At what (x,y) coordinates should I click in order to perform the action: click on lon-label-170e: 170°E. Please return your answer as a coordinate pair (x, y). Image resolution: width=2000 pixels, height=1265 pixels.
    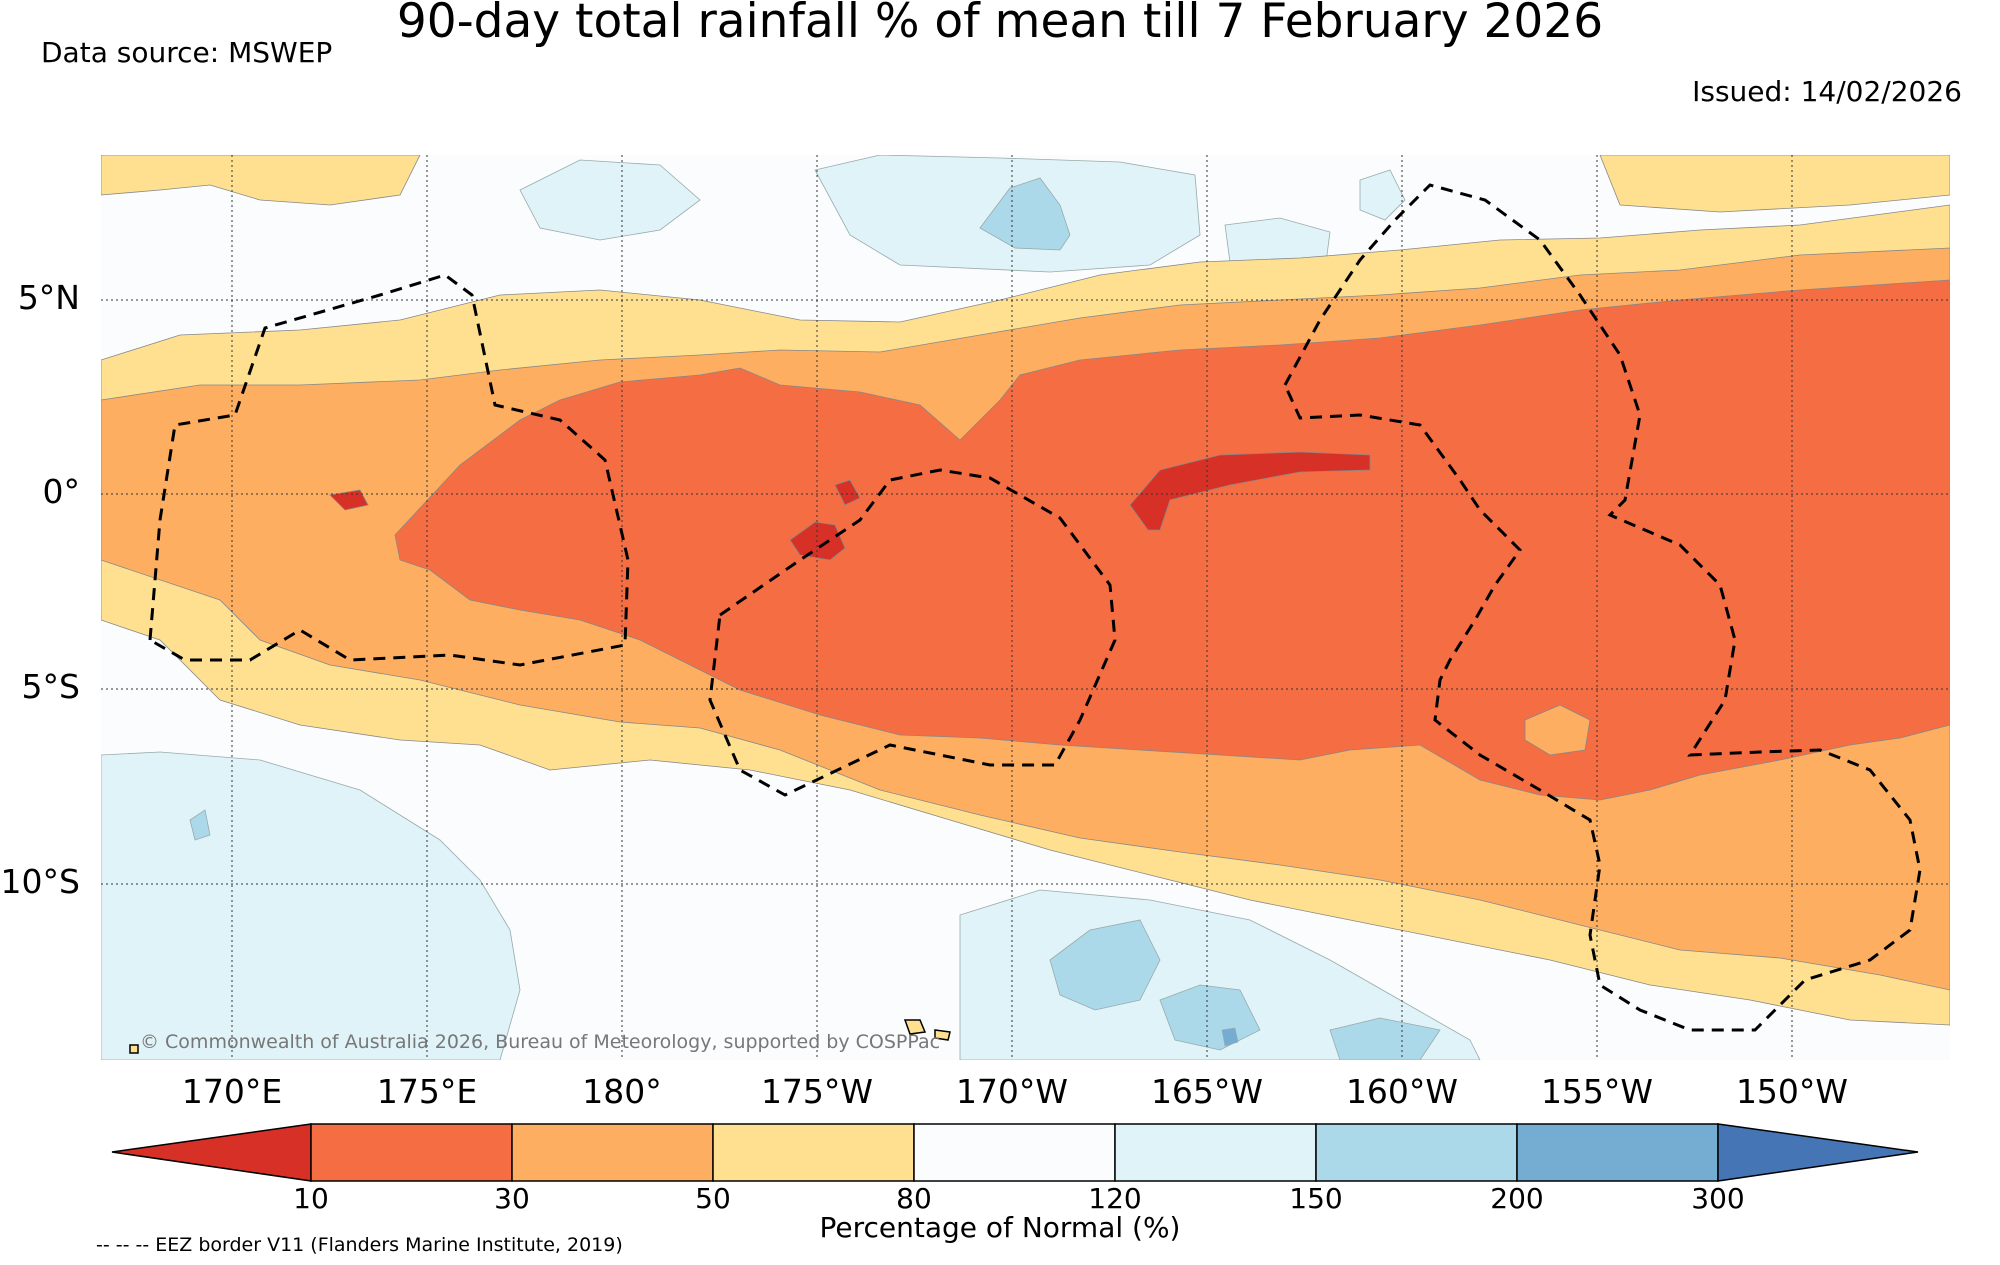
    Looking at the image, I should click on (232, 1091).